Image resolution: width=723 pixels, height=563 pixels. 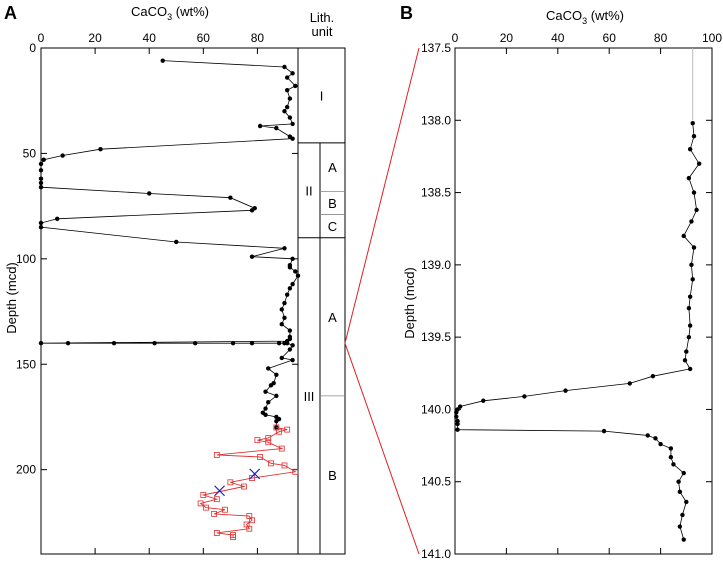 I want to click on panel-b-y-tick-label: 139.5, so click(x=436, y=337).